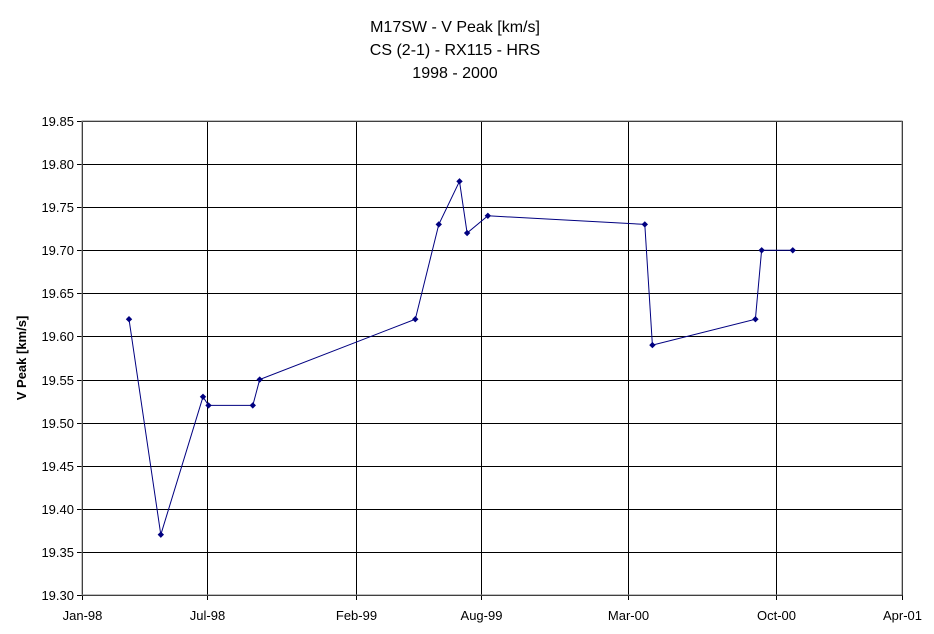 This screenshot has width=934, height=634. I want to click on x-tick-label: Jan-98, so click(83, 615).